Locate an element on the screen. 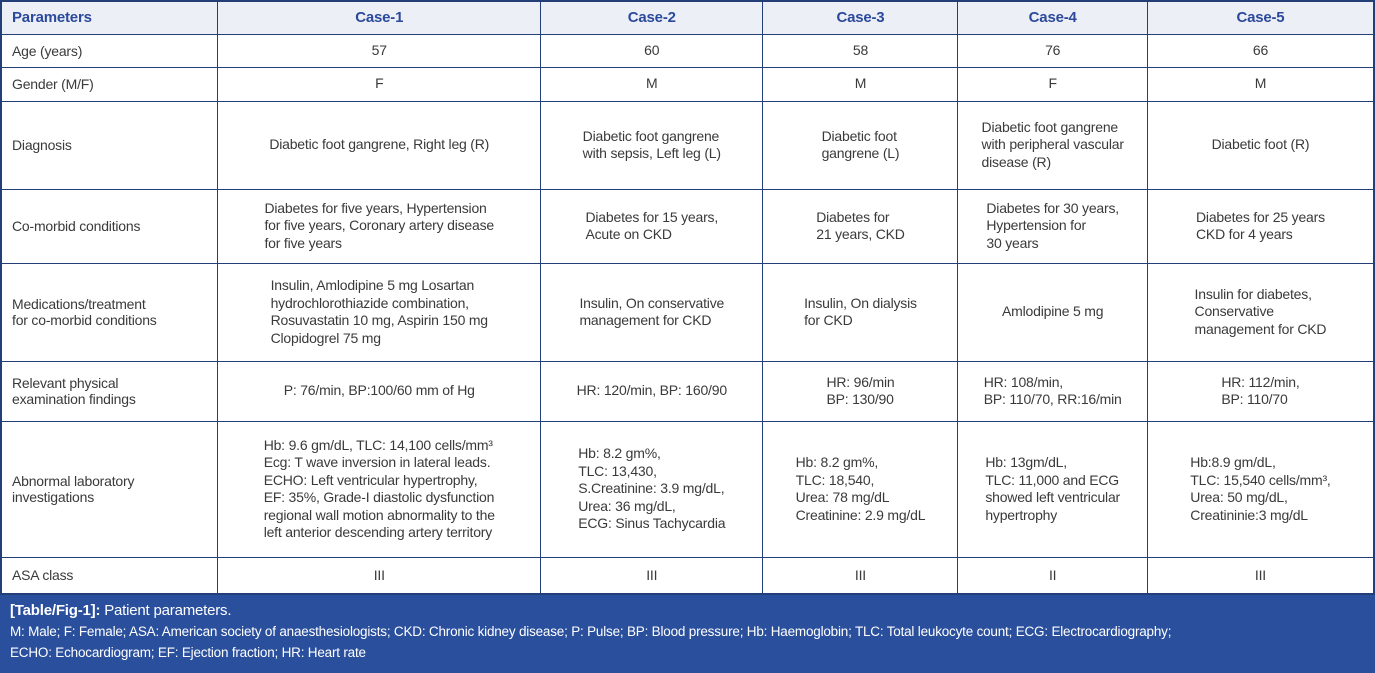  value-cell: HR: 96/min BP: 130/90 is located at coordinates (860, 391).